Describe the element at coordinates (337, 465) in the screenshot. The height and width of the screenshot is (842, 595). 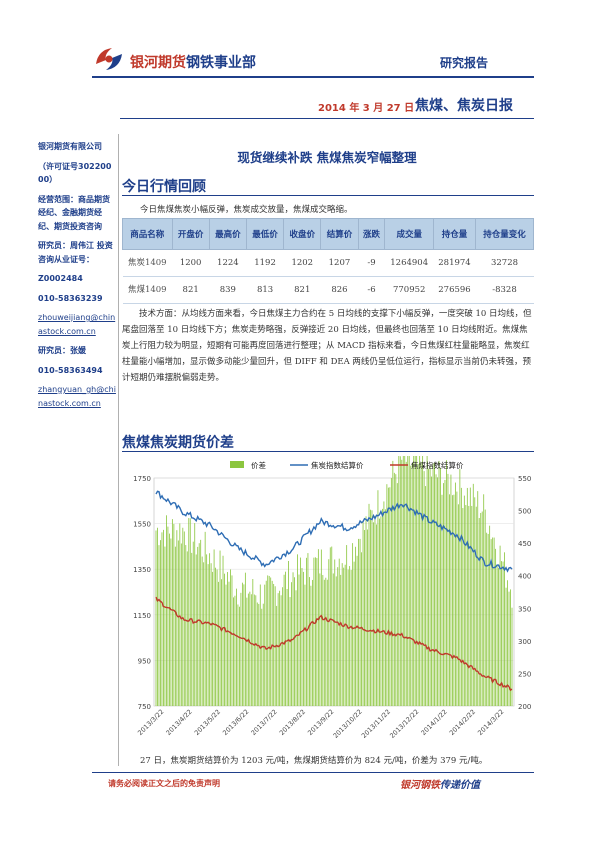
I see `legend-label: 焦炭指数结算价` at that location.